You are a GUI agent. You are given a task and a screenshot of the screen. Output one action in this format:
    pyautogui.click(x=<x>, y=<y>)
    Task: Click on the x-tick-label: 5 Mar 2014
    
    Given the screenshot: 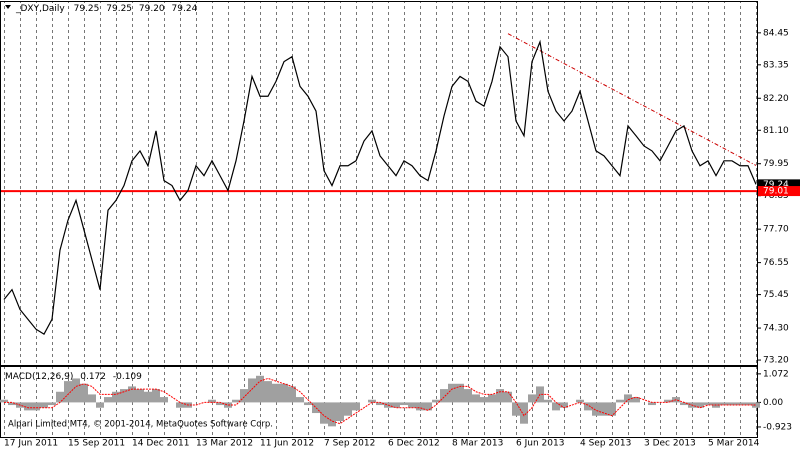 What is the action you would take?
    pyautogui.click(x=734, y=444)
    